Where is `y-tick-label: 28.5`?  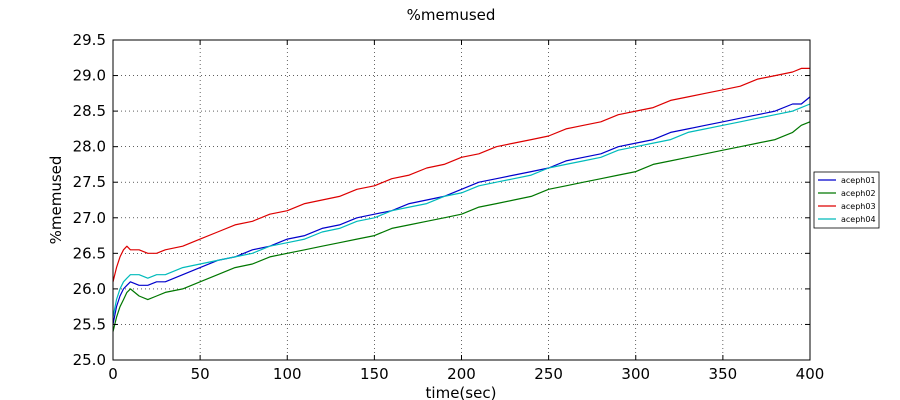 y-tick-label: 28.5 is located at coordinates (89, 111).